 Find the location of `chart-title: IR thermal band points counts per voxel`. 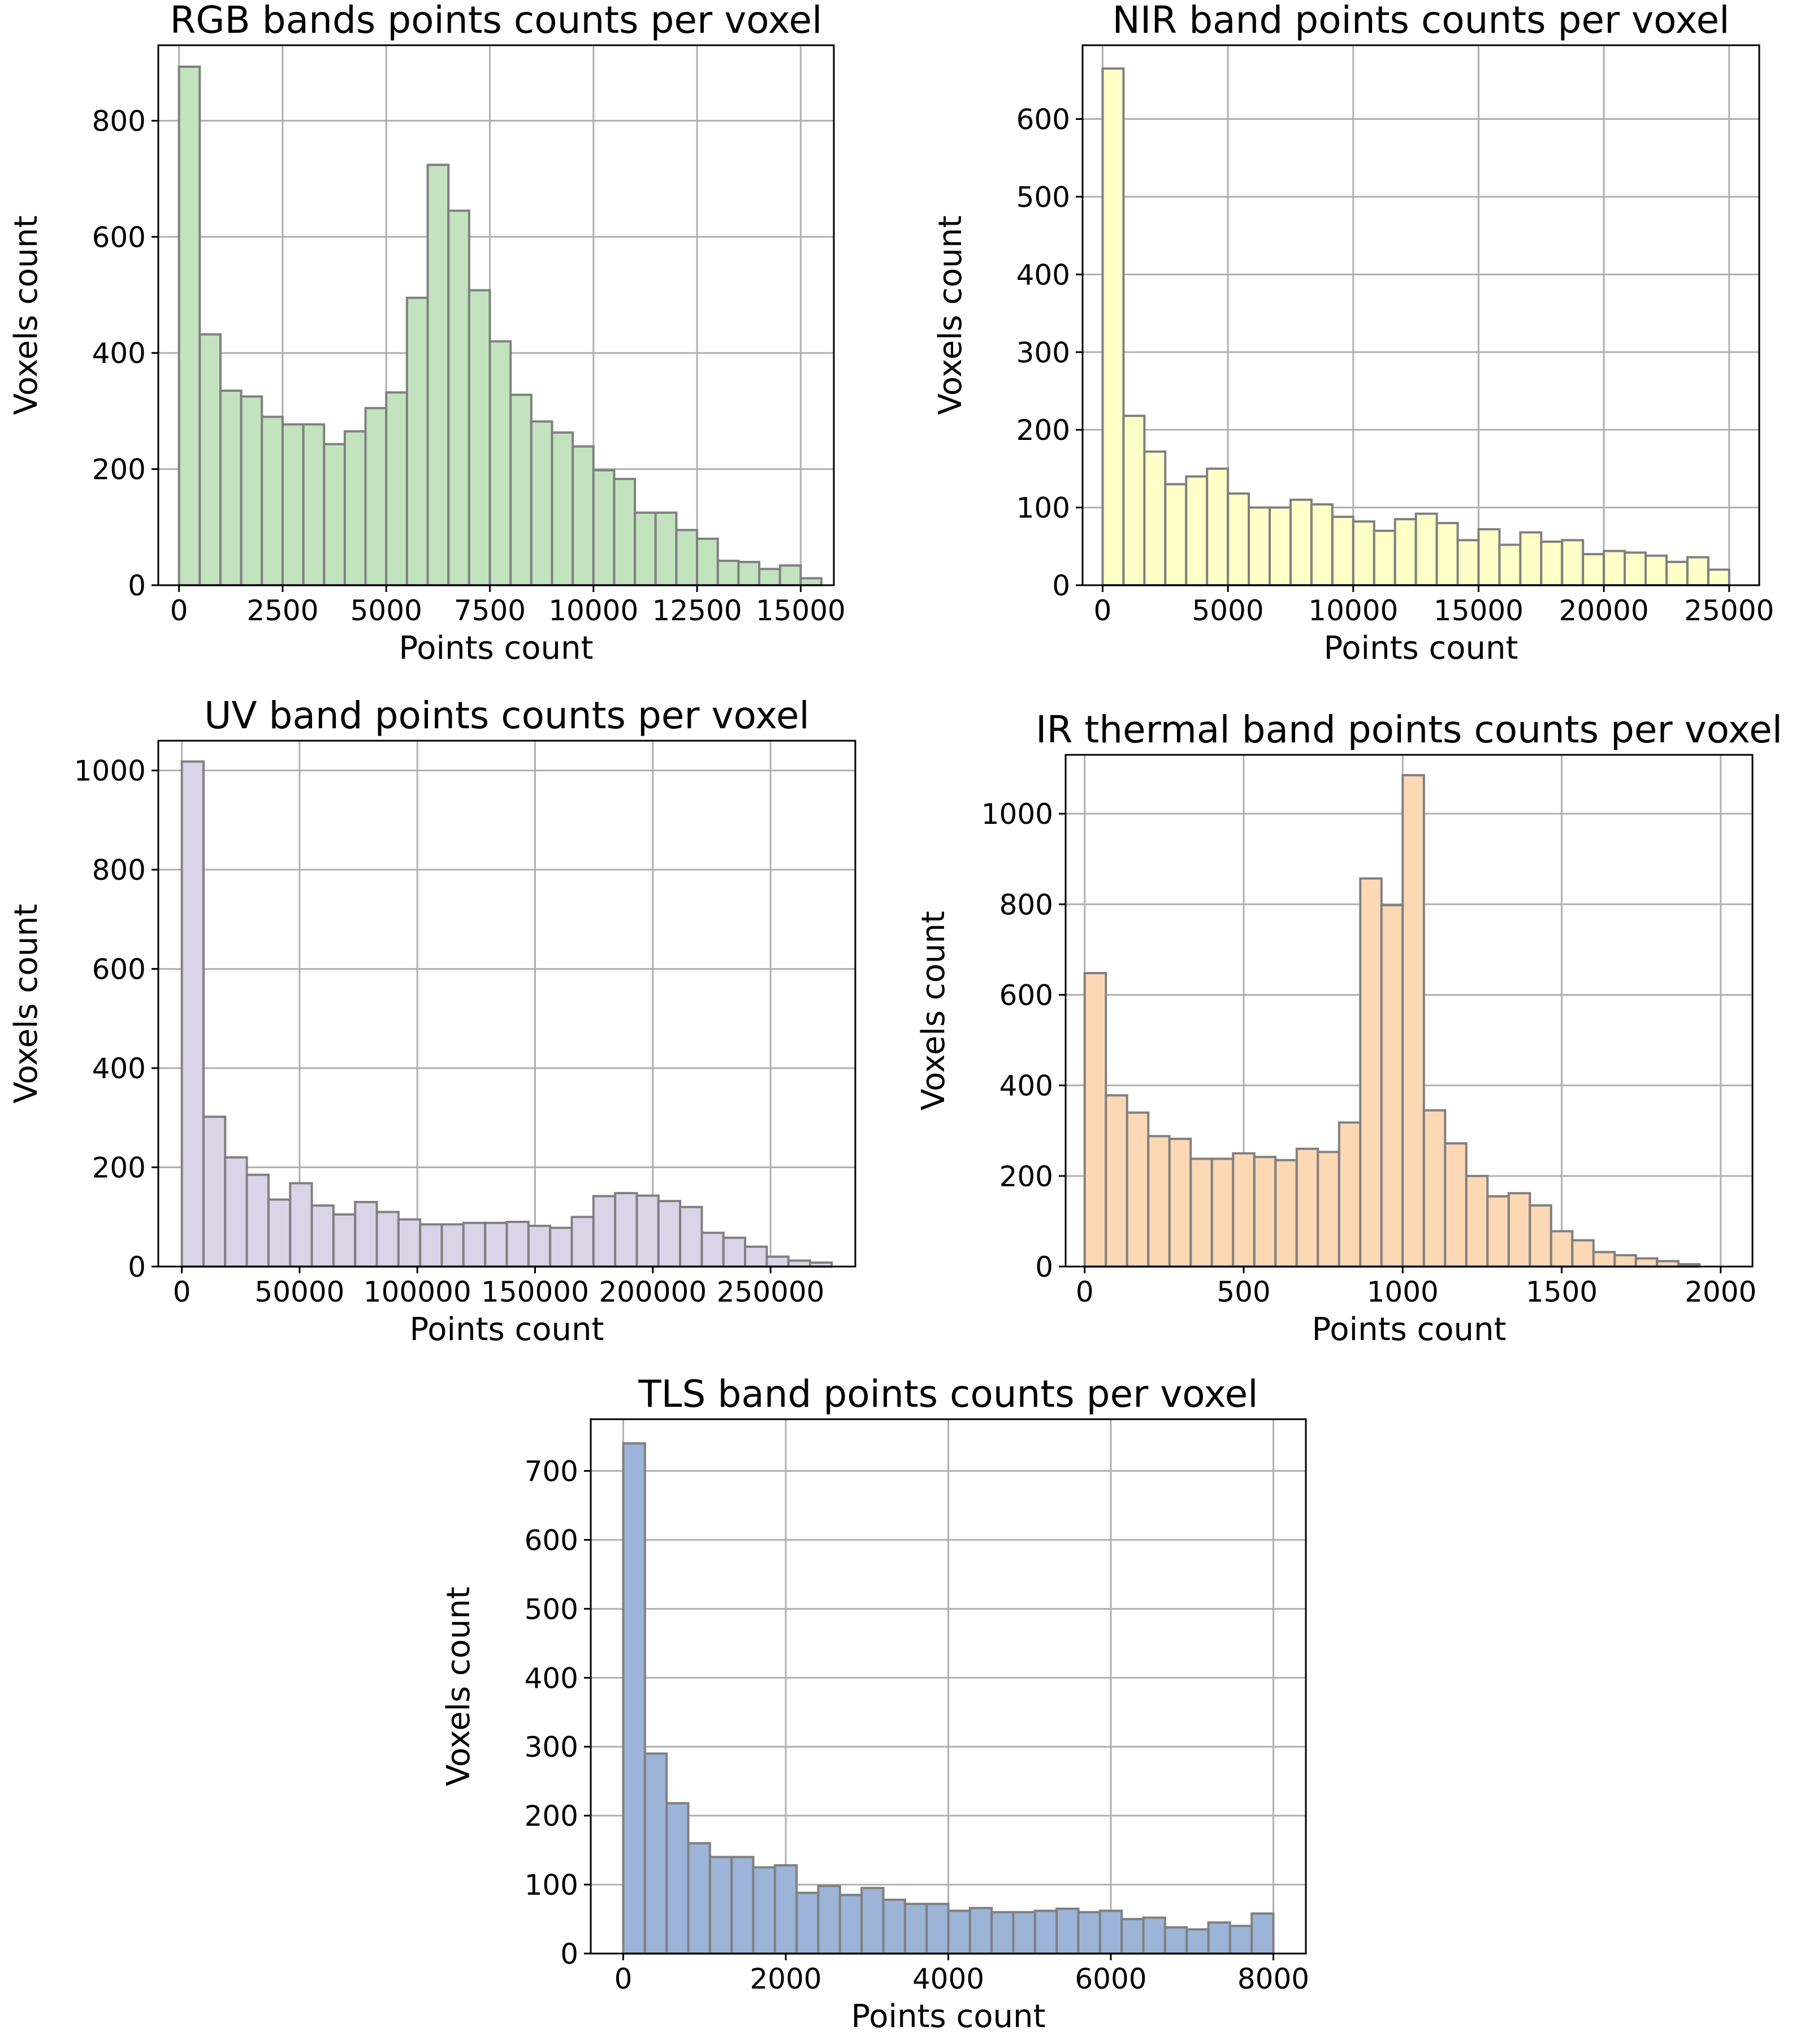

chart-title: IR thermal band points counts per voxel is located at coordinates (1409, 729).